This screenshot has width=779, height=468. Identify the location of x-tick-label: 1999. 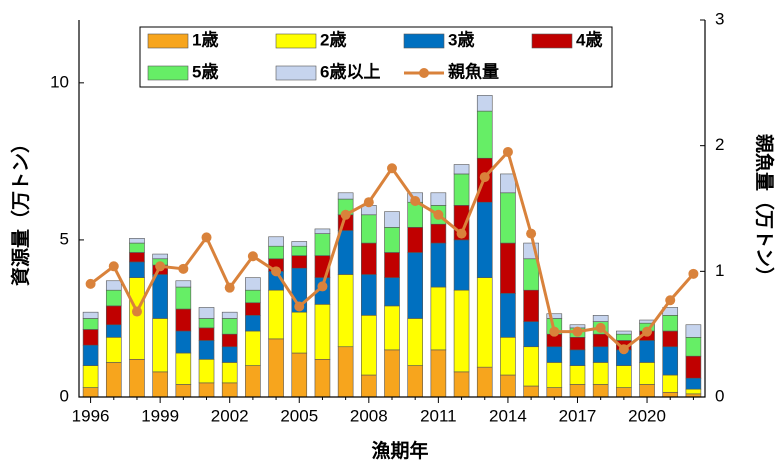
(160, 415).